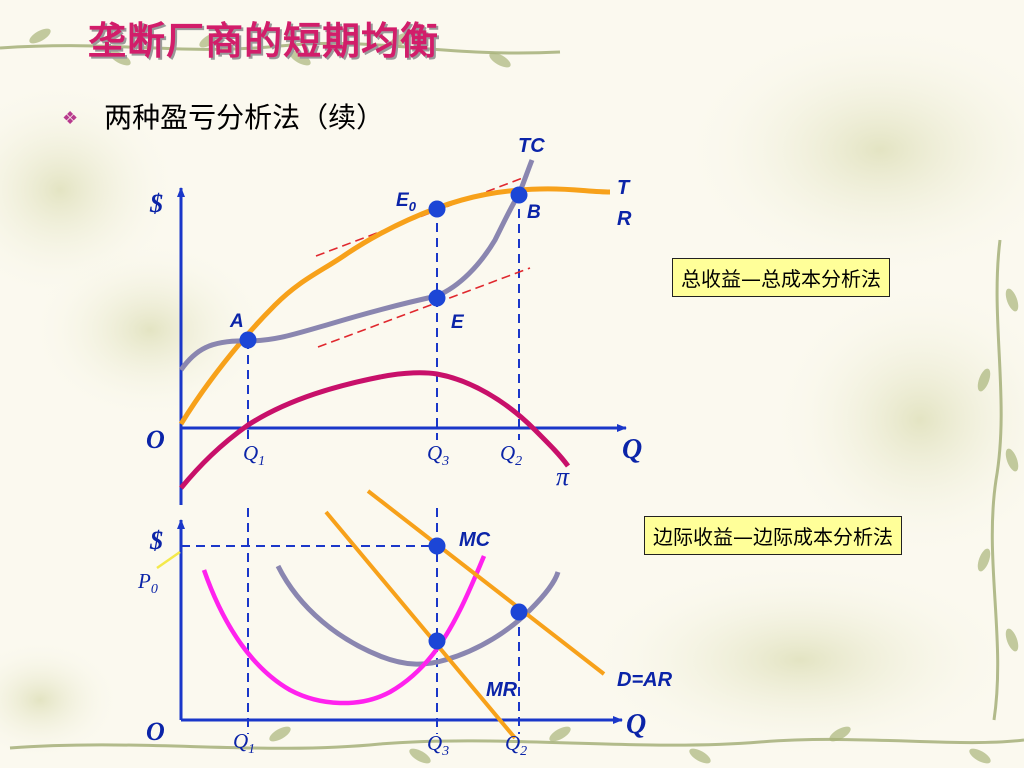 Image resolution: width=1024 pixels, height=768 pixels. I want to click on bottom-q-axis-label: Q, so click(636, 724).